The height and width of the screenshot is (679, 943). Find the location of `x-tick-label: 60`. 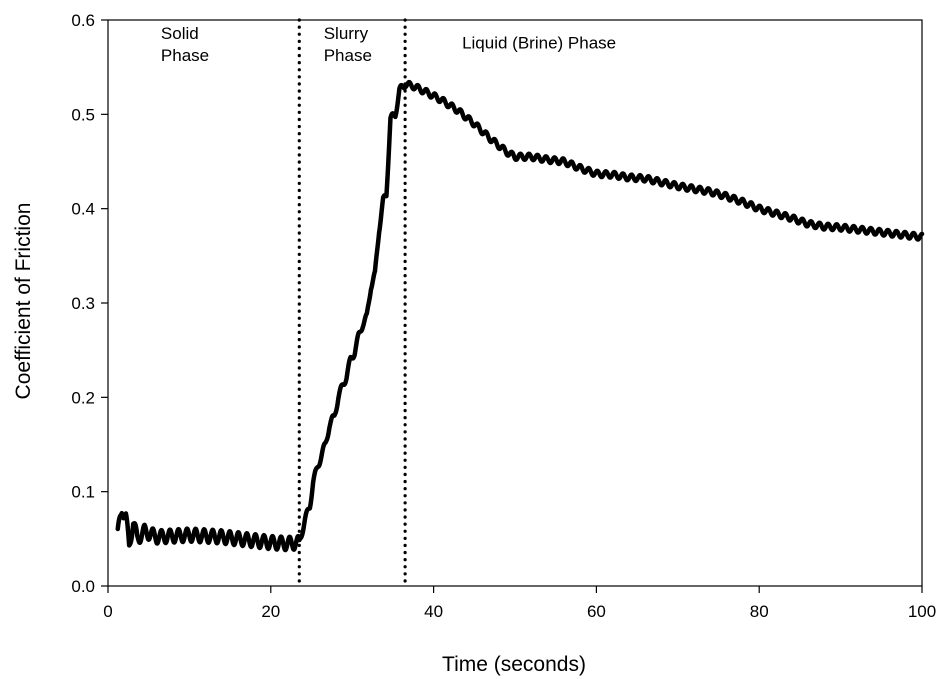

x-tick-label: 60 is located at coordinates (596, 611).